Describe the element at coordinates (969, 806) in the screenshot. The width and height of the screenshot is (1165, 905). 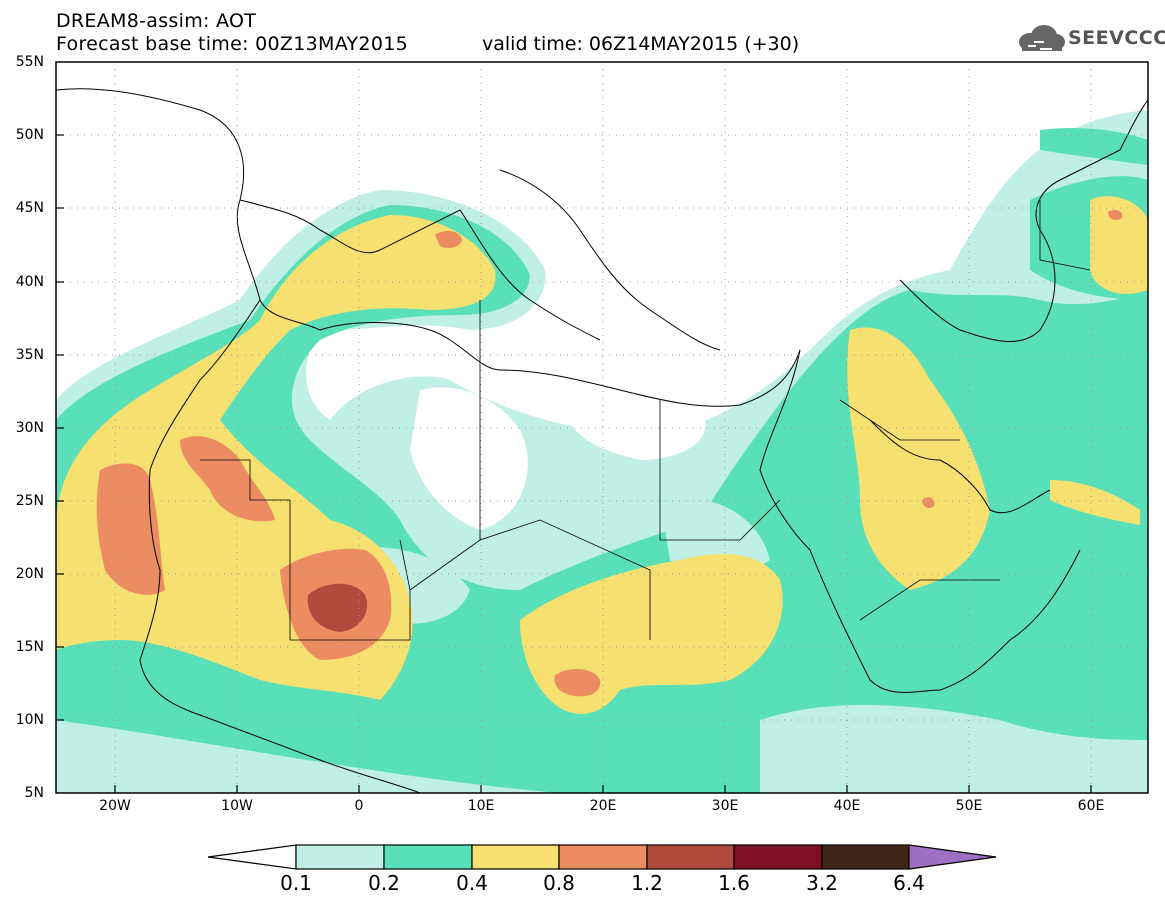
I see `lon-label: 50E` at that location.